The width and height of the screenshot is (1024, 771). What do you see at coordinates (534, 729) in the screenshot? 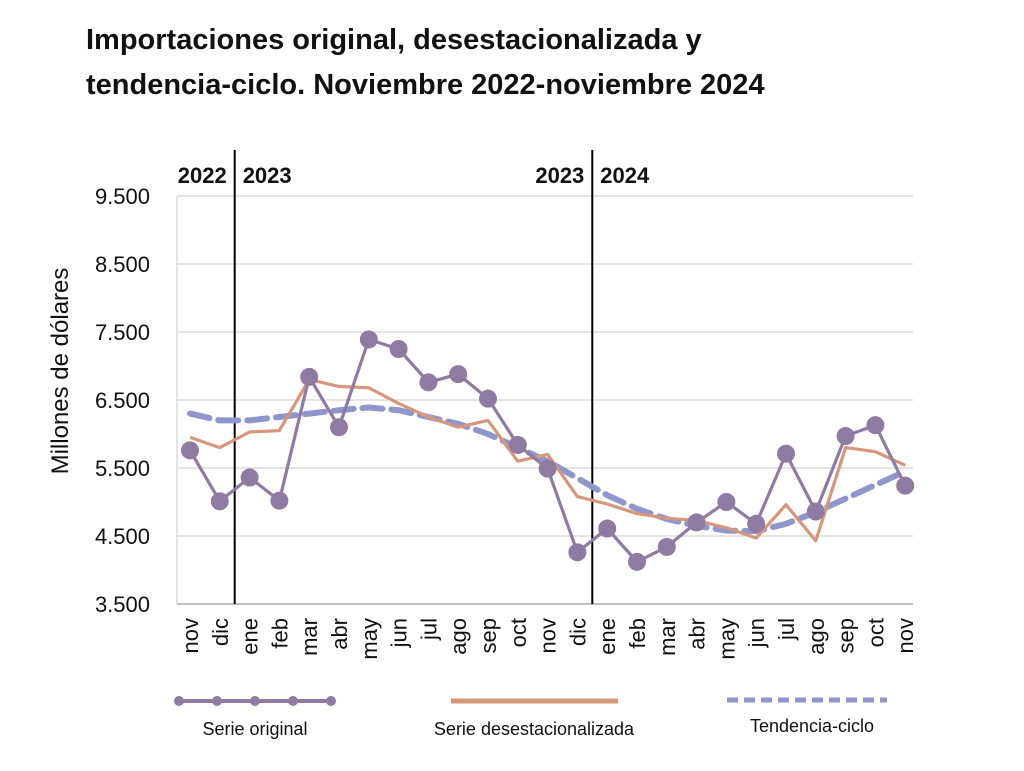
I see `legend-label-desestacionalizada: Serie desestacionalizada` at bounding box center [534, 729].